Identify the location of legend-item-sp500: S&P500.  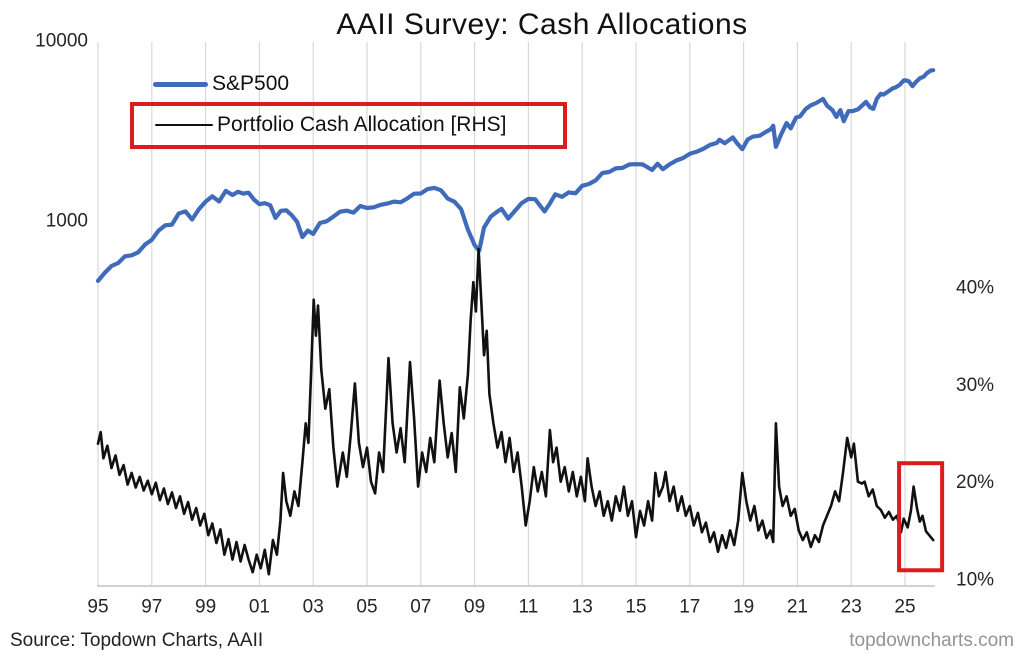
(221, 83).